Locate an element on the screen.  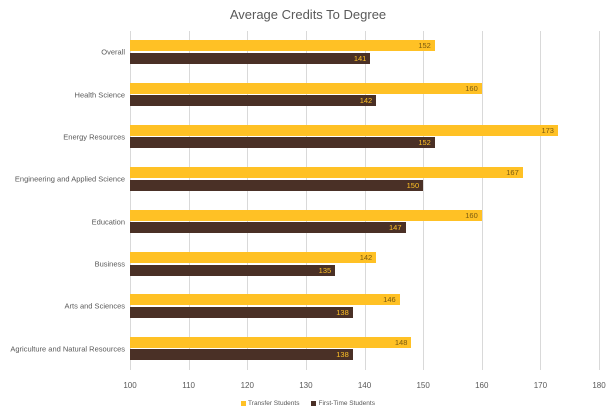
bar-first-time: 142 is located at coordinates (253, 101).